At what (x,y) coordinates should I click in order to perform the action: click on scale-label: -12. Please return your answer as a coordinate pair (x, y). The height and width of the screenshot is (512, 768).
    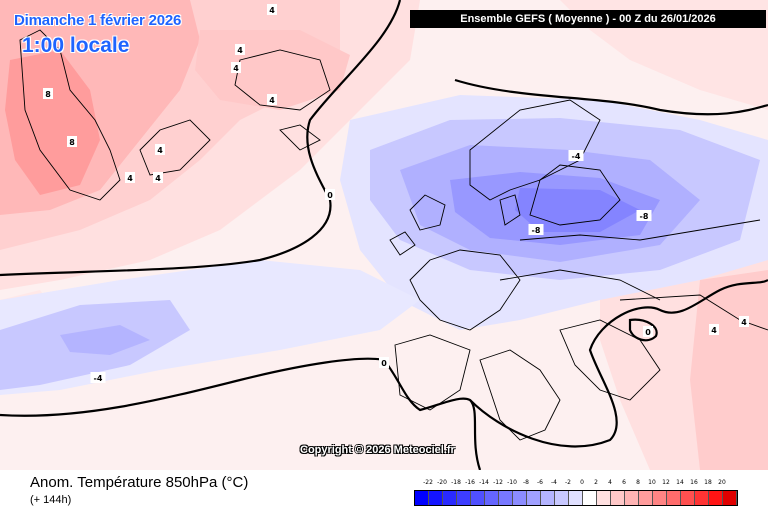
    Looking at the image, I should click on (498, 482).